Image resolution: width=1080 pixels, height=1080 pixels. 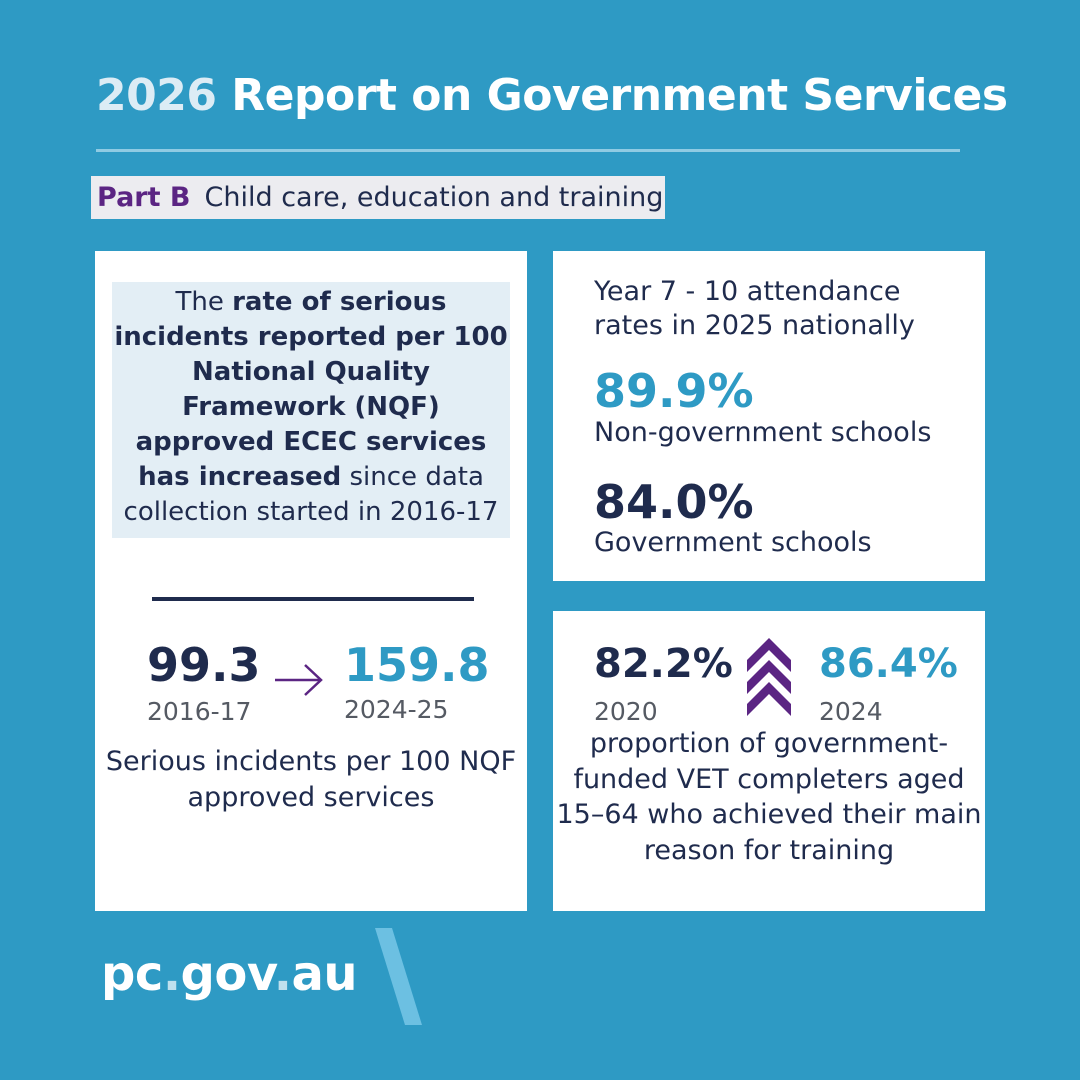 I want to click on report-year: 2026, so click(x=156, y=95).